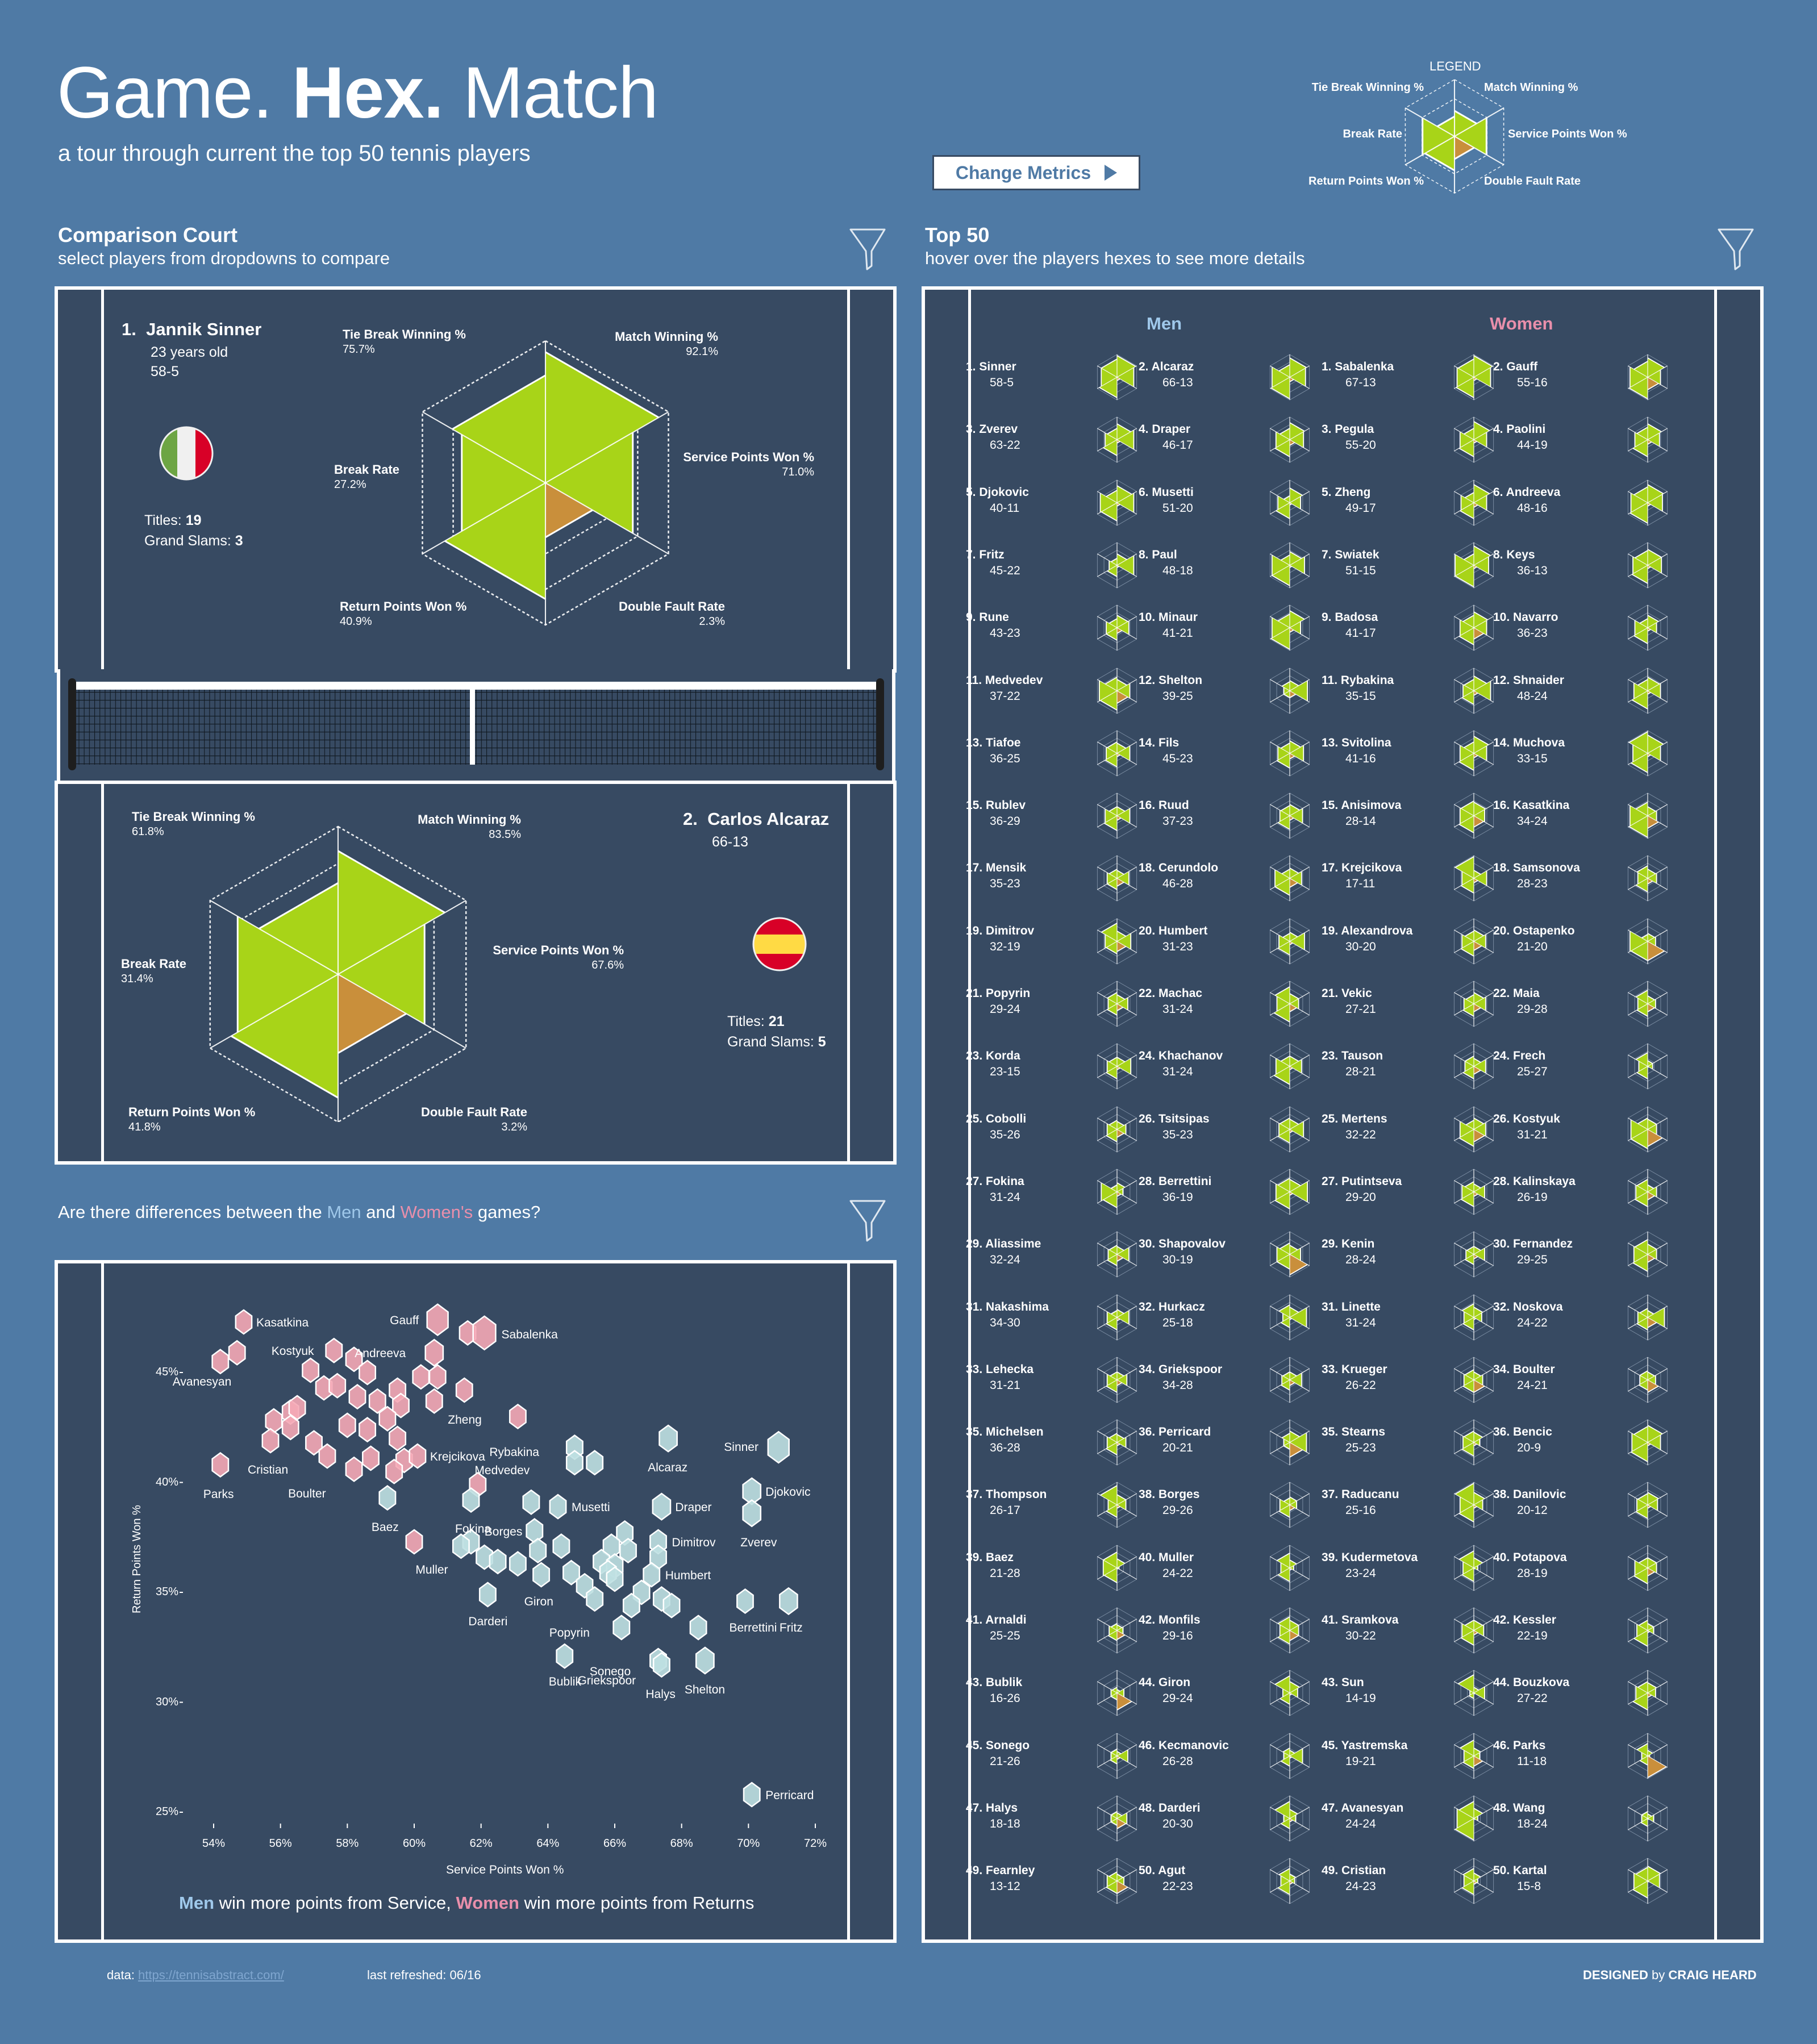  What do you see at coordinates (1712, 1975) in the screenshot?
I see `author-name: CRAIG HEARD` at bounding box center [1712, 1975].